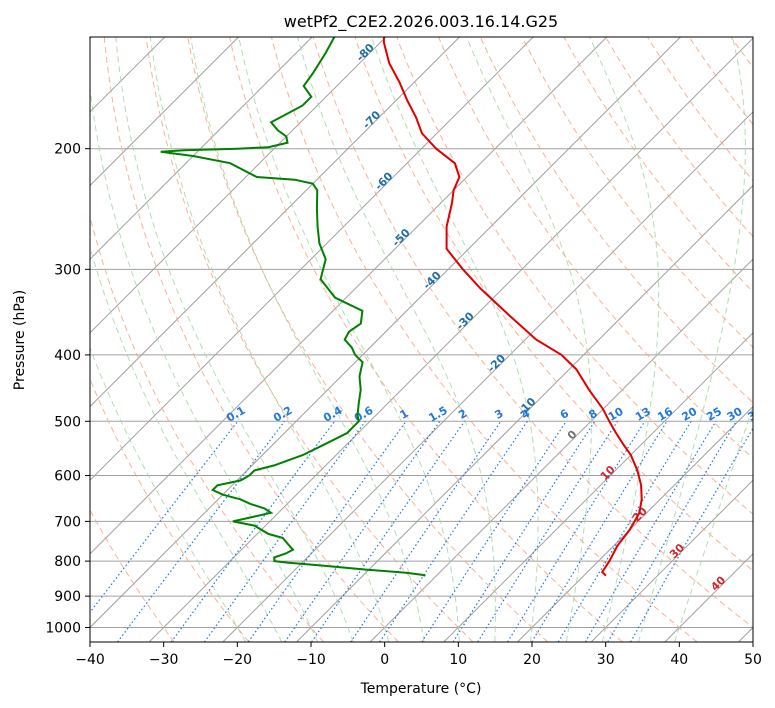 The image size is (775, 708). What do you see at coordinates (67, 477) in the screenshot?
I see `y-tick-label: 600` at bounding box center [67, 477].